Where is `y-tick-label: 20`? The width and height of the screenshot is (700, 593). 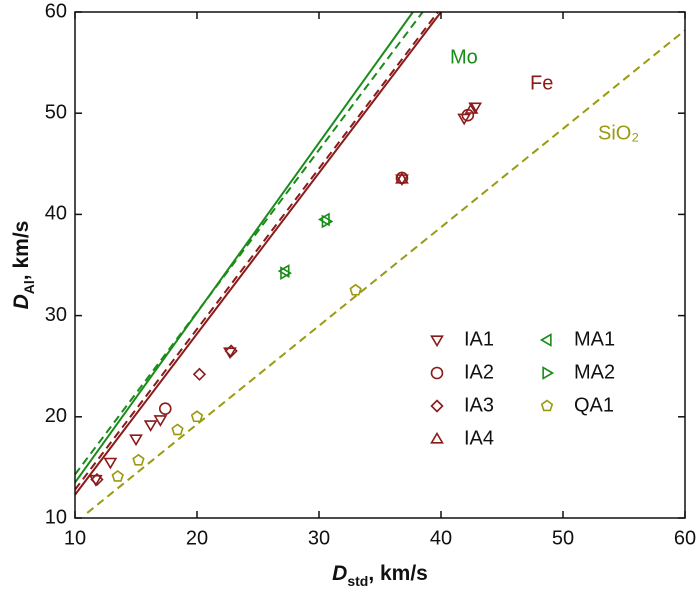
y-tick-label: 20 is located at coordinates (56, 416).